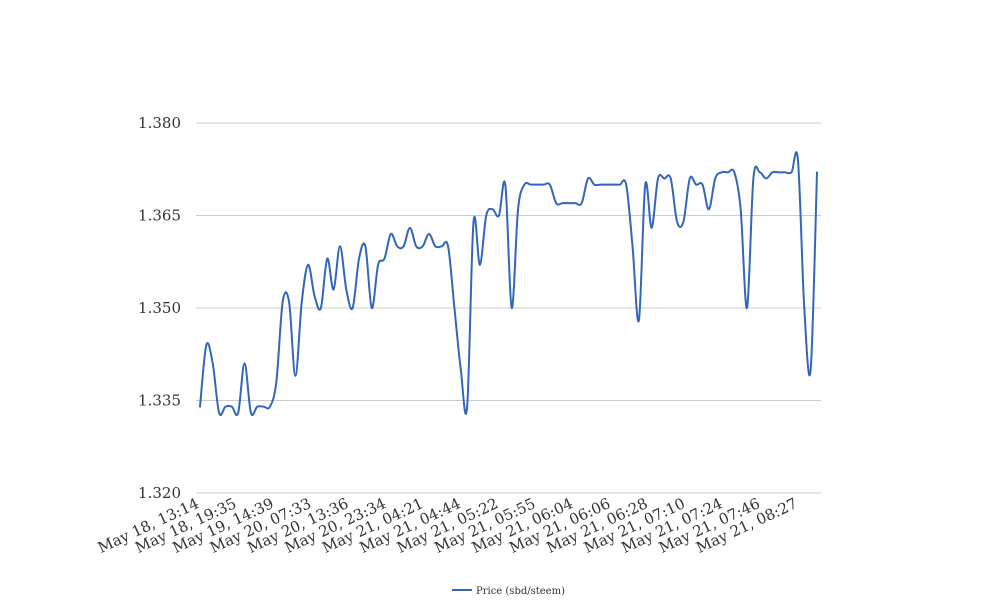 This screenshot has height=616, width=1008. What do you see at coordinates (520, 591) in the screenshot?
I see `legend-label-price: Price (sbd/steem)` at bounding box center [520, 591].